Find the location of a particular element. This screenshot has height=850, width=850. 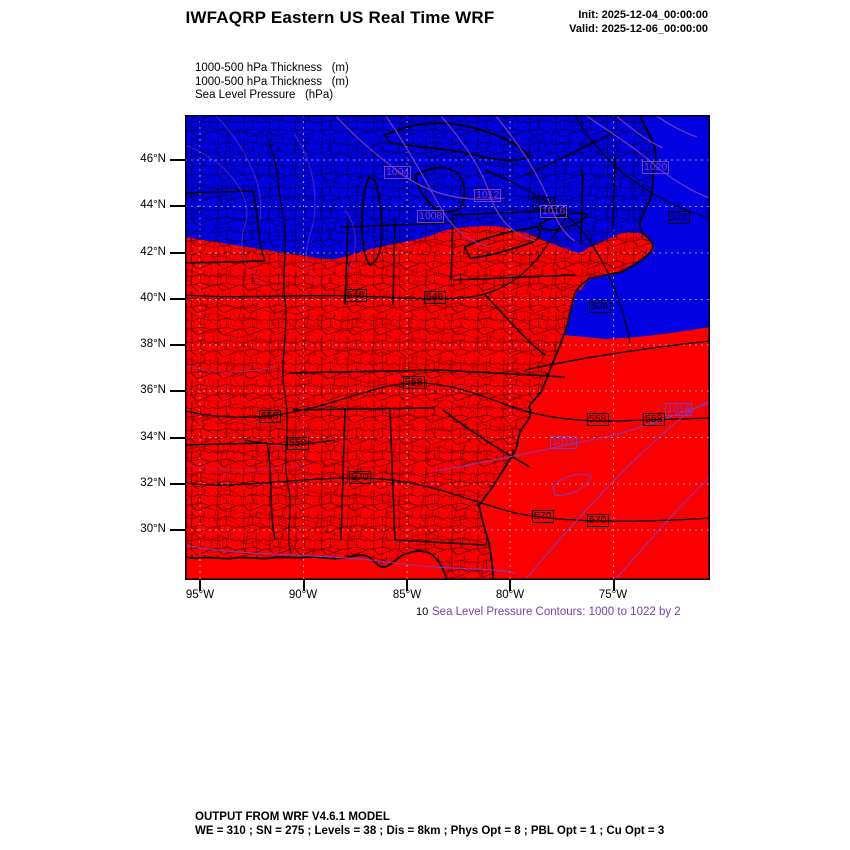

lat-tick-label: 42°N is located at coordinates (153, 252).